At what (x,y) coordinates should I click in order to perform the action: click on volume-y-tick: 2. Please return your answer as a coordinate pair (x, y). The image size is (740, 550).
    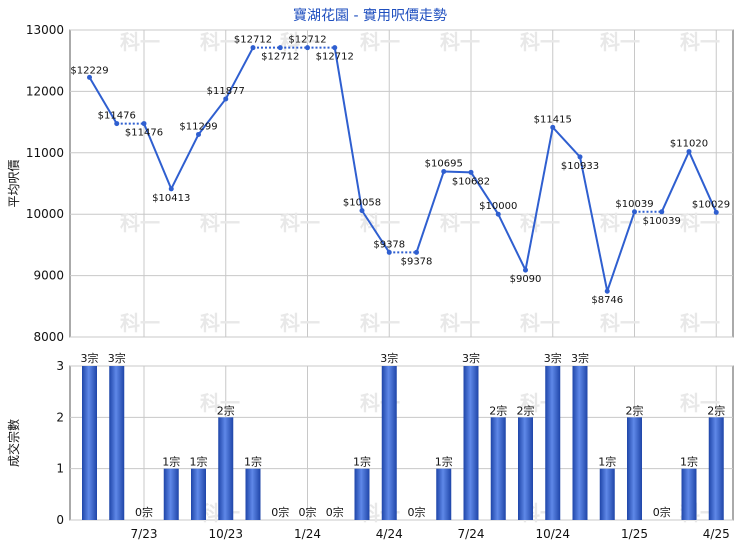
    Looking at the image, I should click on (60, 417).